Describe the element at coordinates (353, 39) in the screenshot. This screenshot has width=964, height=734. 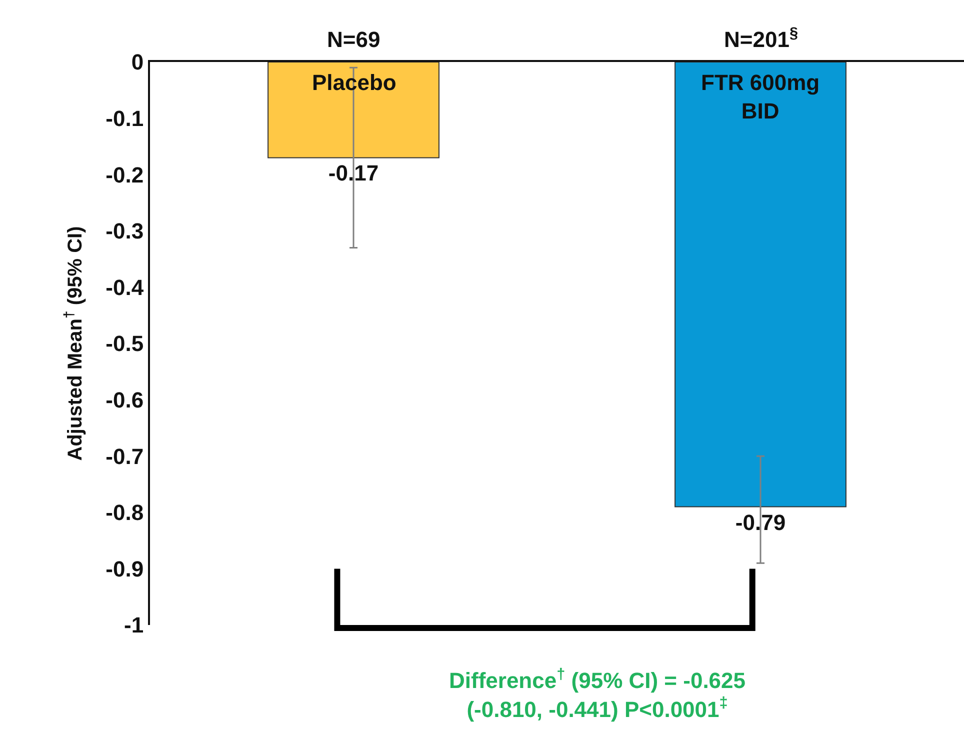
I see `annotation: N=69` at that location.